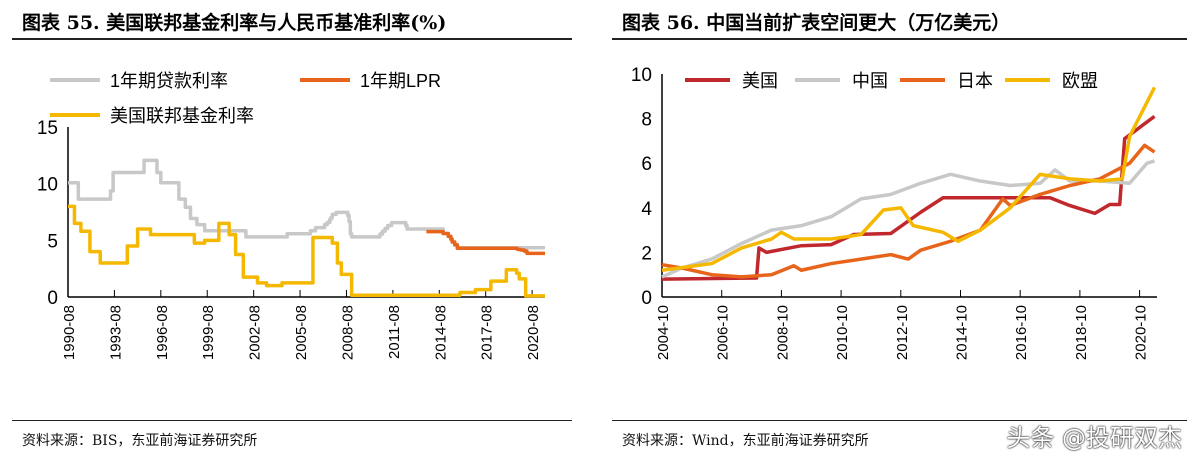  Describe the element at coordinates (899, 39) in the screenshot. I see `title-divider-right` at that location.